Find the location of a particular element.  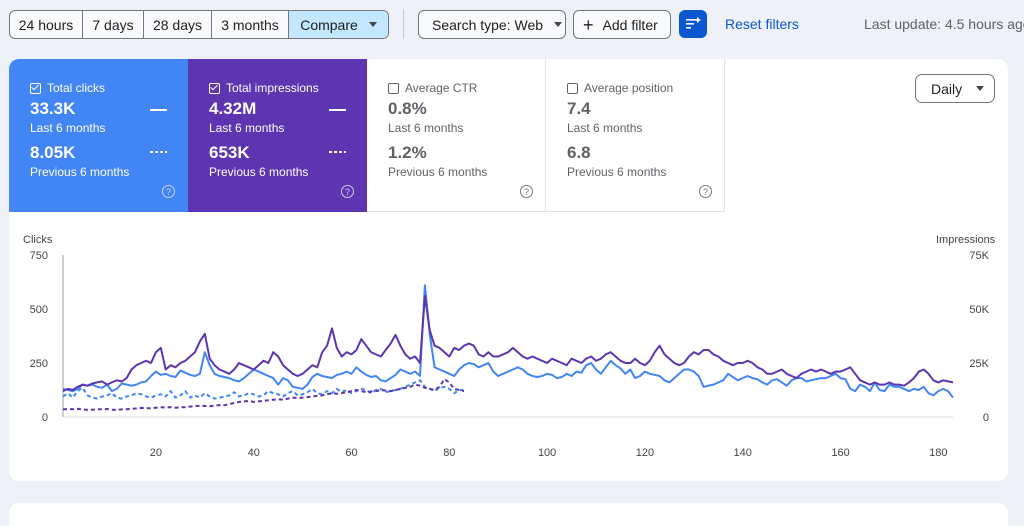

range-7-days-button: 7 days is located at coordinates (113, 24).